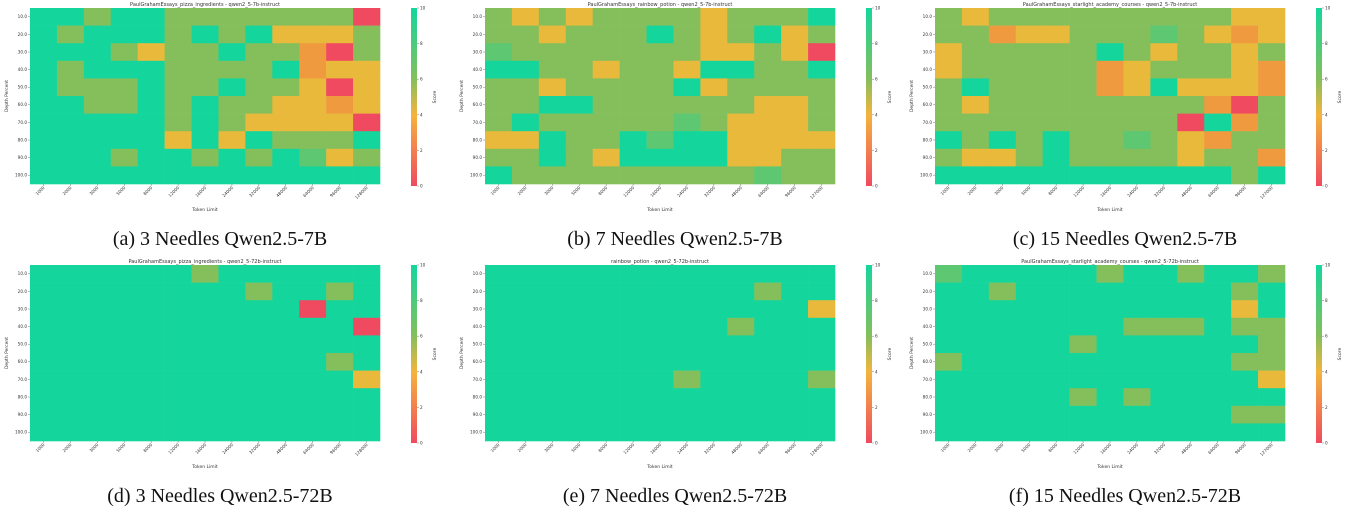 The image size is (1351, 514). Describe the element at coordinates (478, 379) in the screenshot. I see `y-tick-label: 70.0` at that location.